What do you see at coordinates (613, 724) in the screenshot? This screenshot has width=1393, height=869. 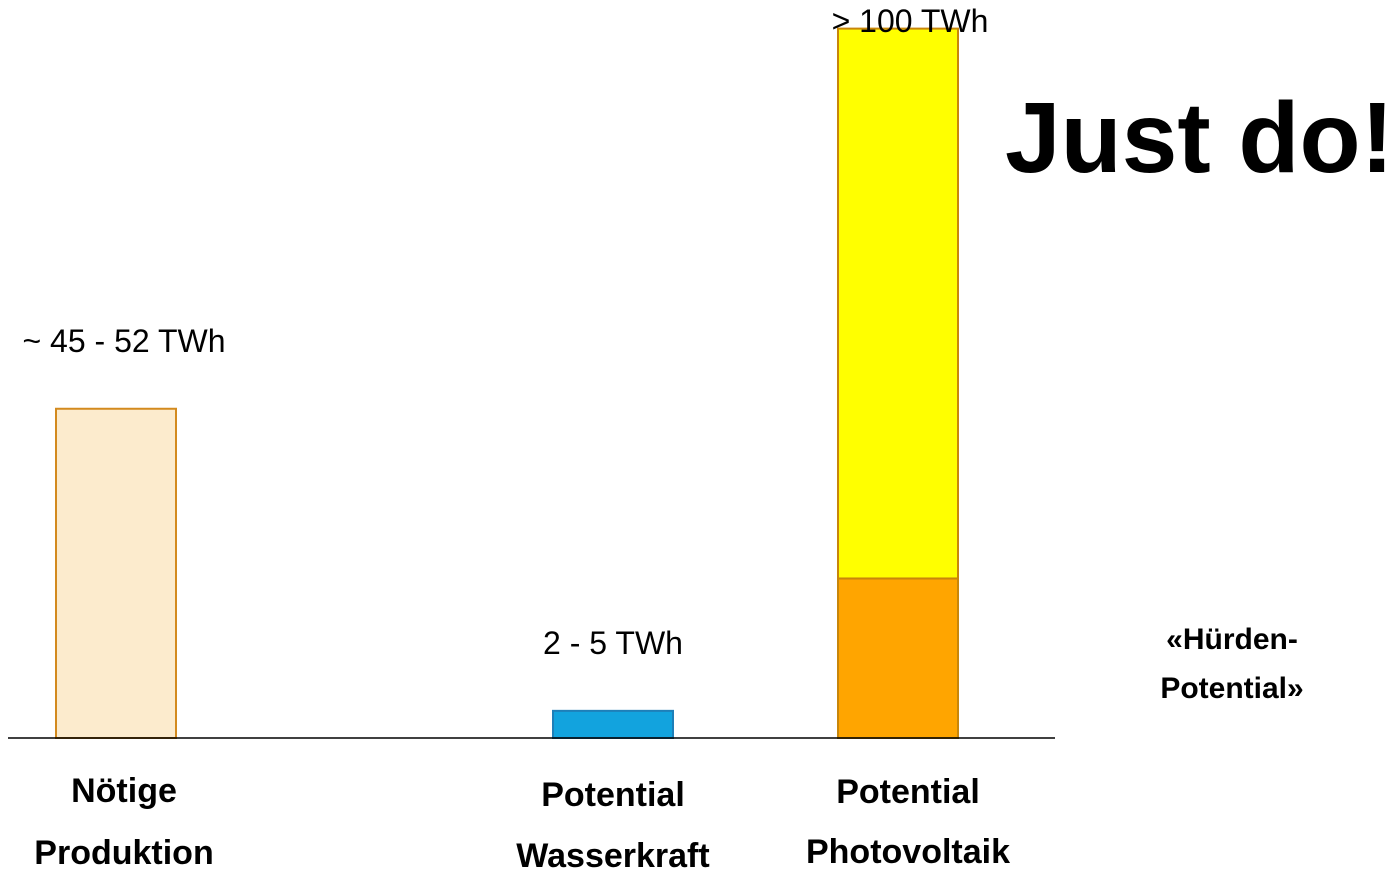 I see `bar-potential-wasserkraft` at bounding box center [613, 724].